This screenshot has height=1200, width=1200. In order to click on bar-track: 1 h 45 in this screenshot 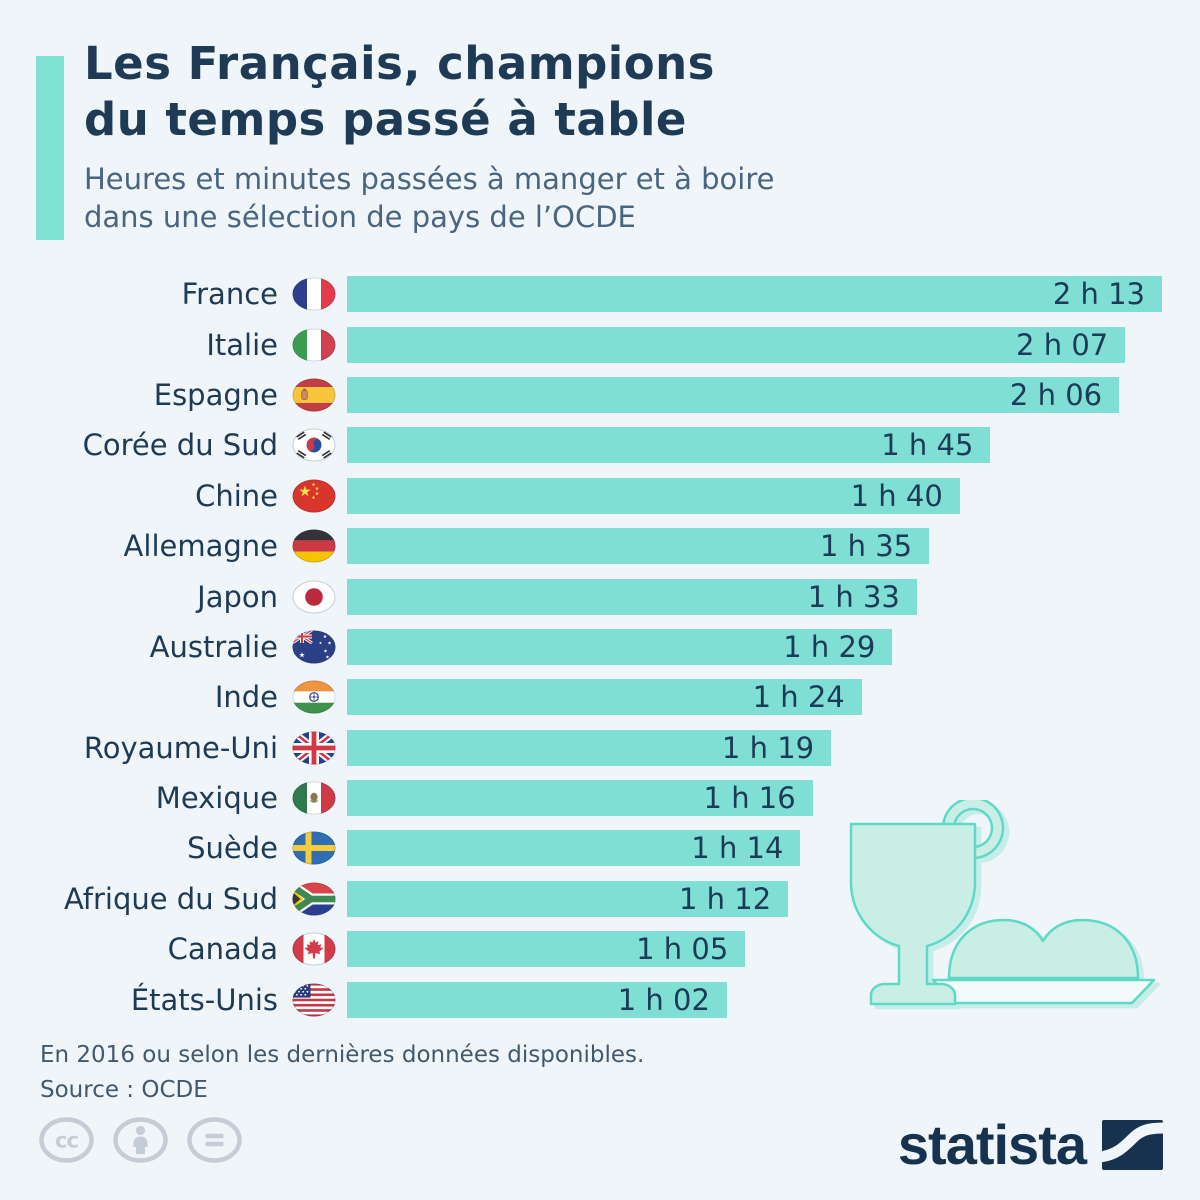, I will do `click(754, 445)`.